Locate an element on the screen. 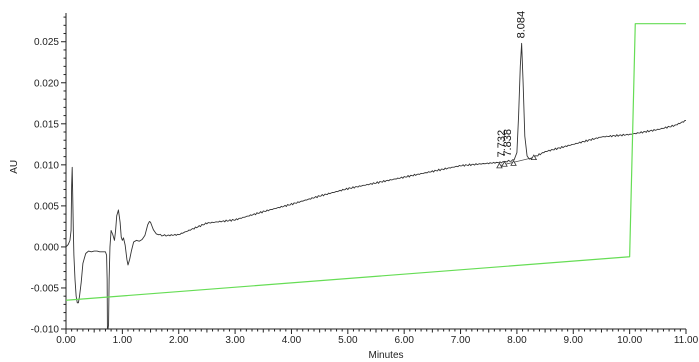 The image size is (699, 362). x-tick-label: 9.00 is located at coordinates (574, 340).